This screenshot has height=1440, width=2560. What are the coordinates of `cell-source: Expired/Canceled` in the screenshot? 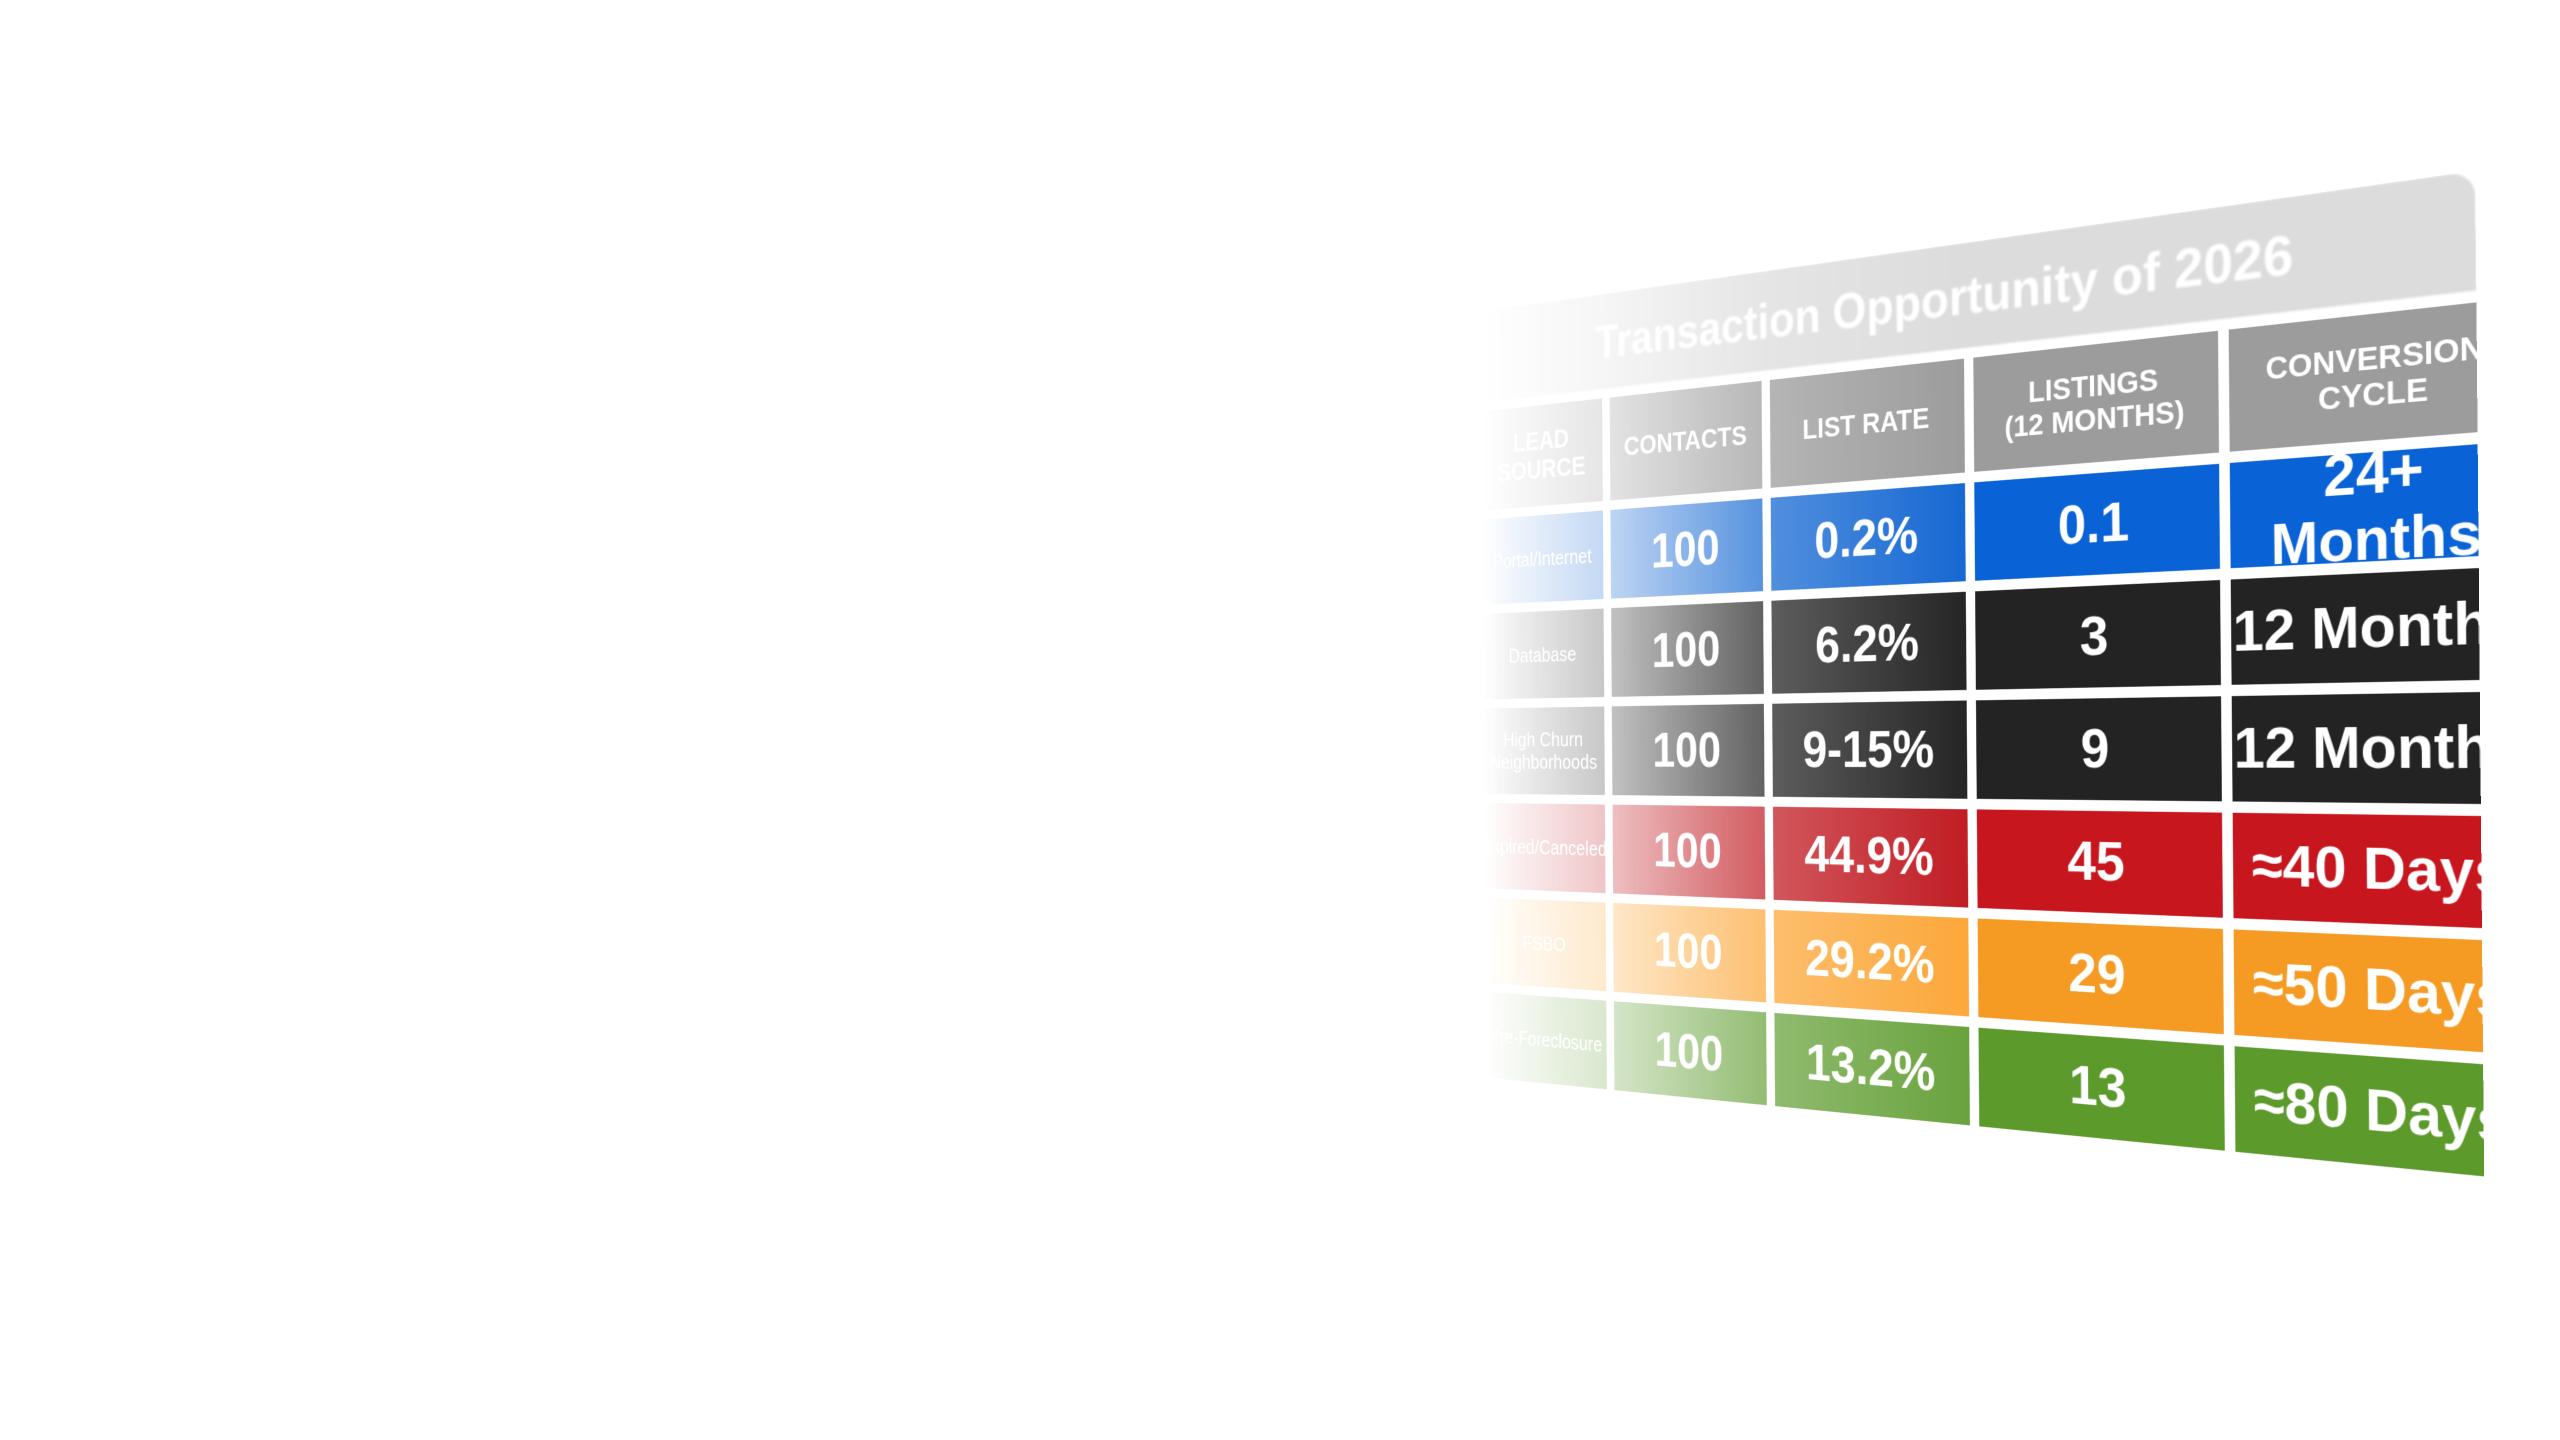 It's located at (1544, 848).